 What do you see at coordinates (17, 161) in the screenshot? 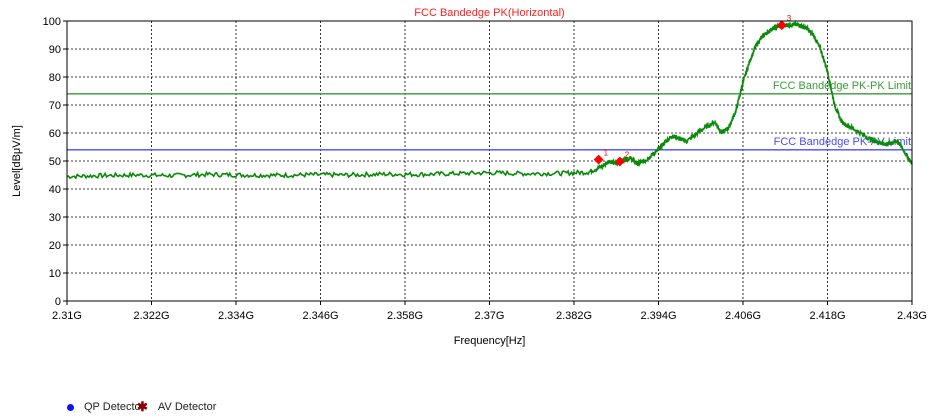
I see `y-axis-label: Level[dBμV/m]` at bounding box center [17, 161].